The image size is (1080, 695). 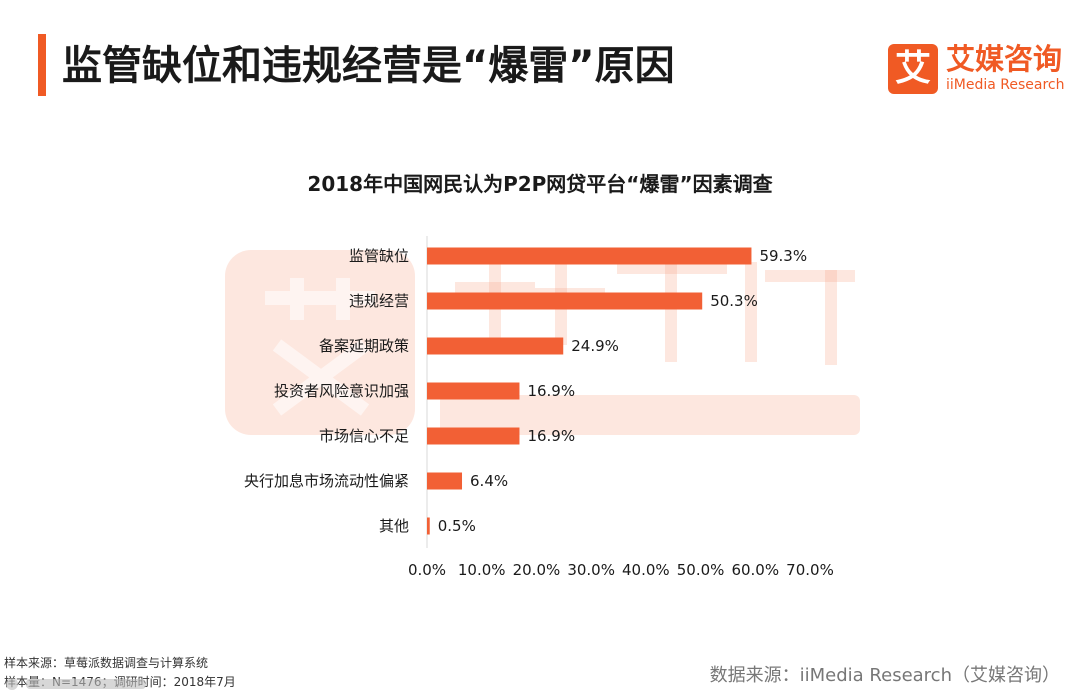 I want to click on x-tick-label: 10.0%, so click(x=482, y=570).